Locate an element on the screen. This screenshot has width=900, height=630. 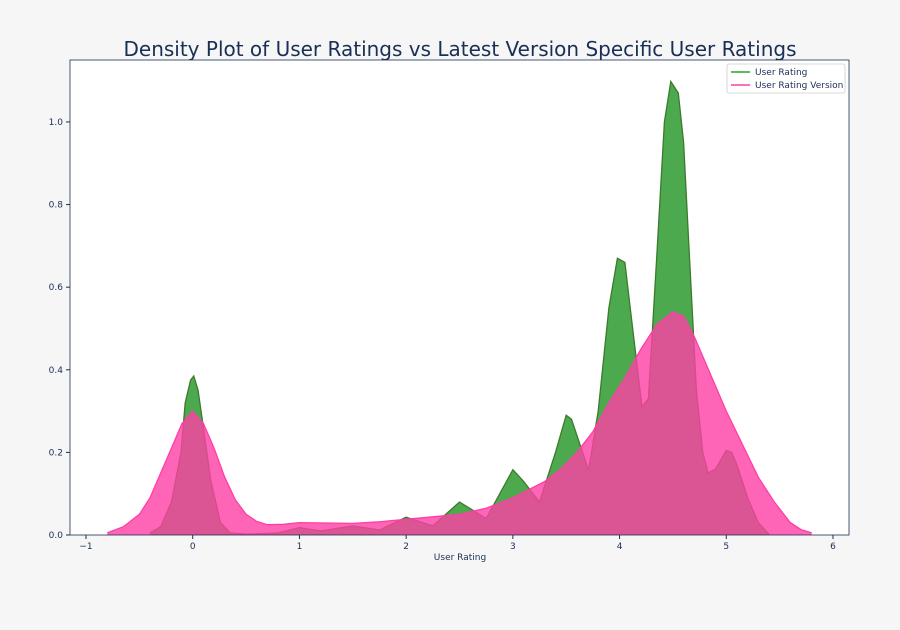
legend-box is located at coordinates (786, 78).